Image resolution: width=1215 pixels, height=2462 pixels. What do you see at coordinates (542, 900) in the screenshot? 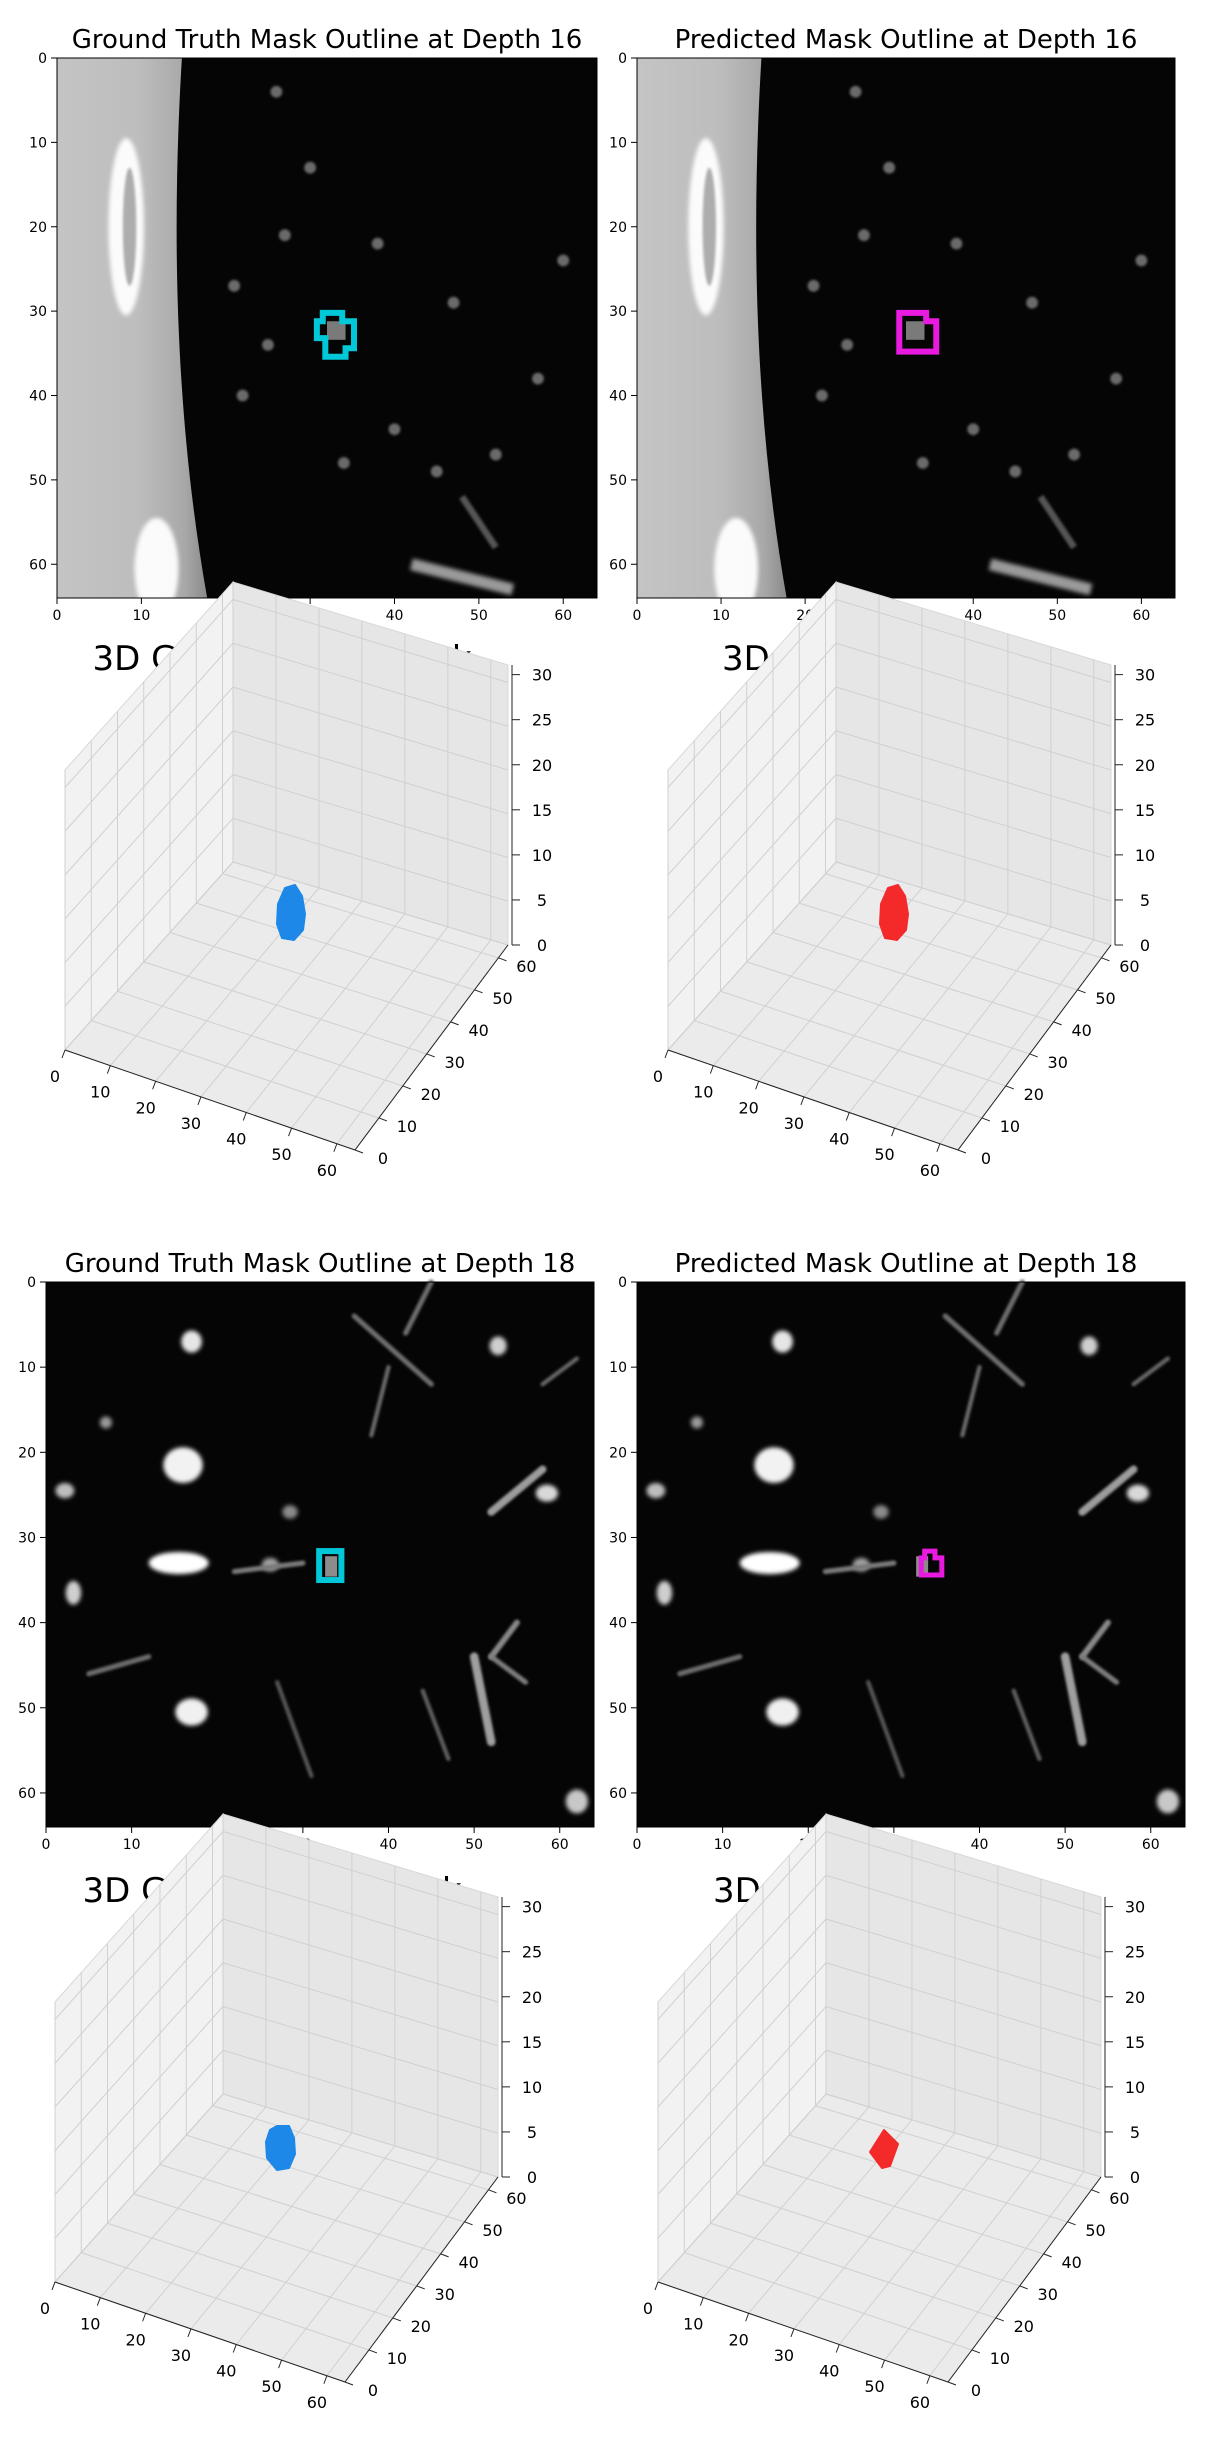
I see `z-tick-label: 5` at bounding box center [542, 900].